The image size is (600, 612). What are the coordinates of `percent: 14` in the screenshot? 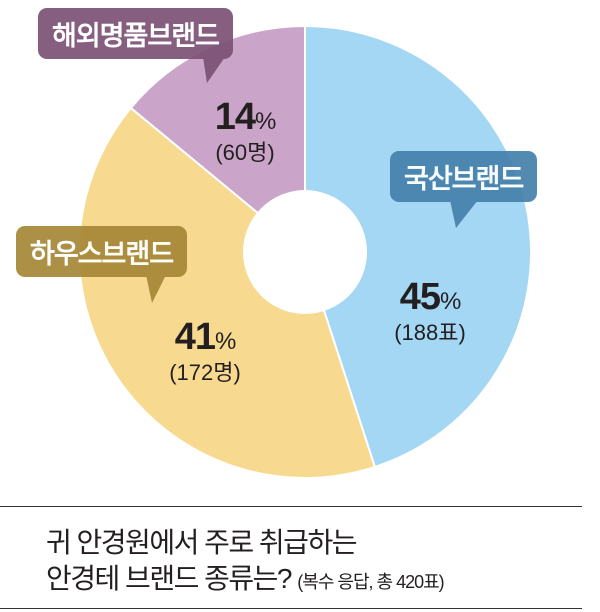 It's located at (235, 117).